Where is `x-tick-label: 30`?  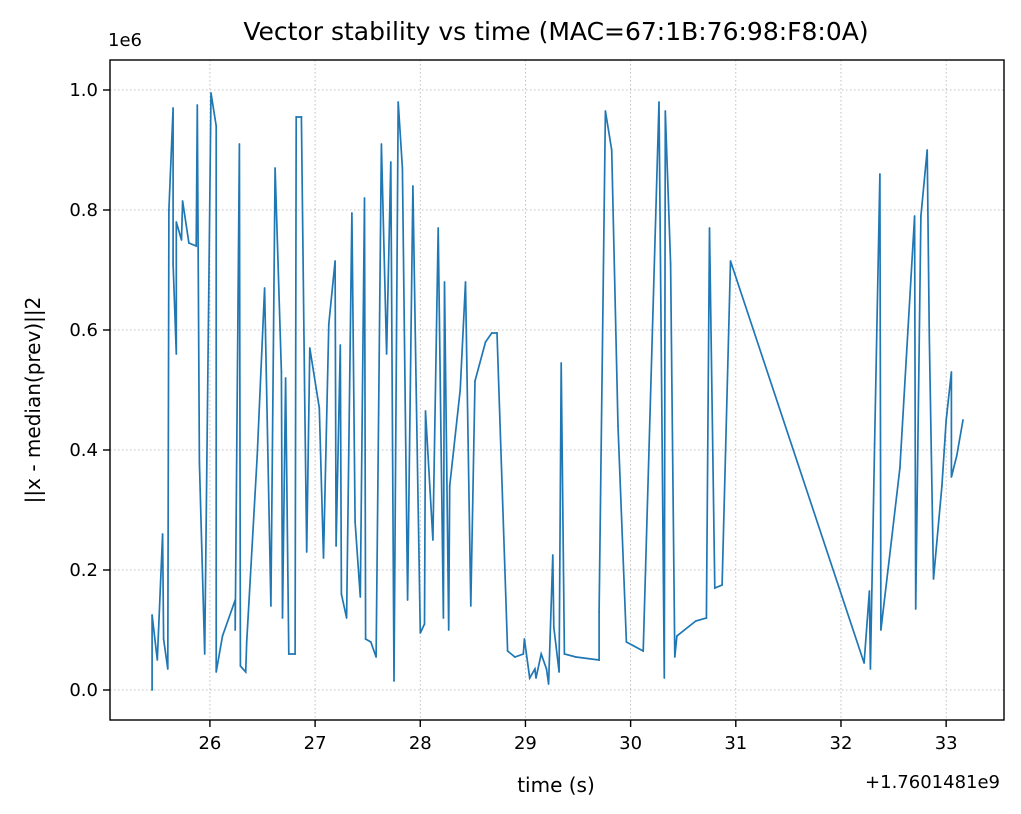 x-tick-label: 30 is located at coordinates (630, 743).